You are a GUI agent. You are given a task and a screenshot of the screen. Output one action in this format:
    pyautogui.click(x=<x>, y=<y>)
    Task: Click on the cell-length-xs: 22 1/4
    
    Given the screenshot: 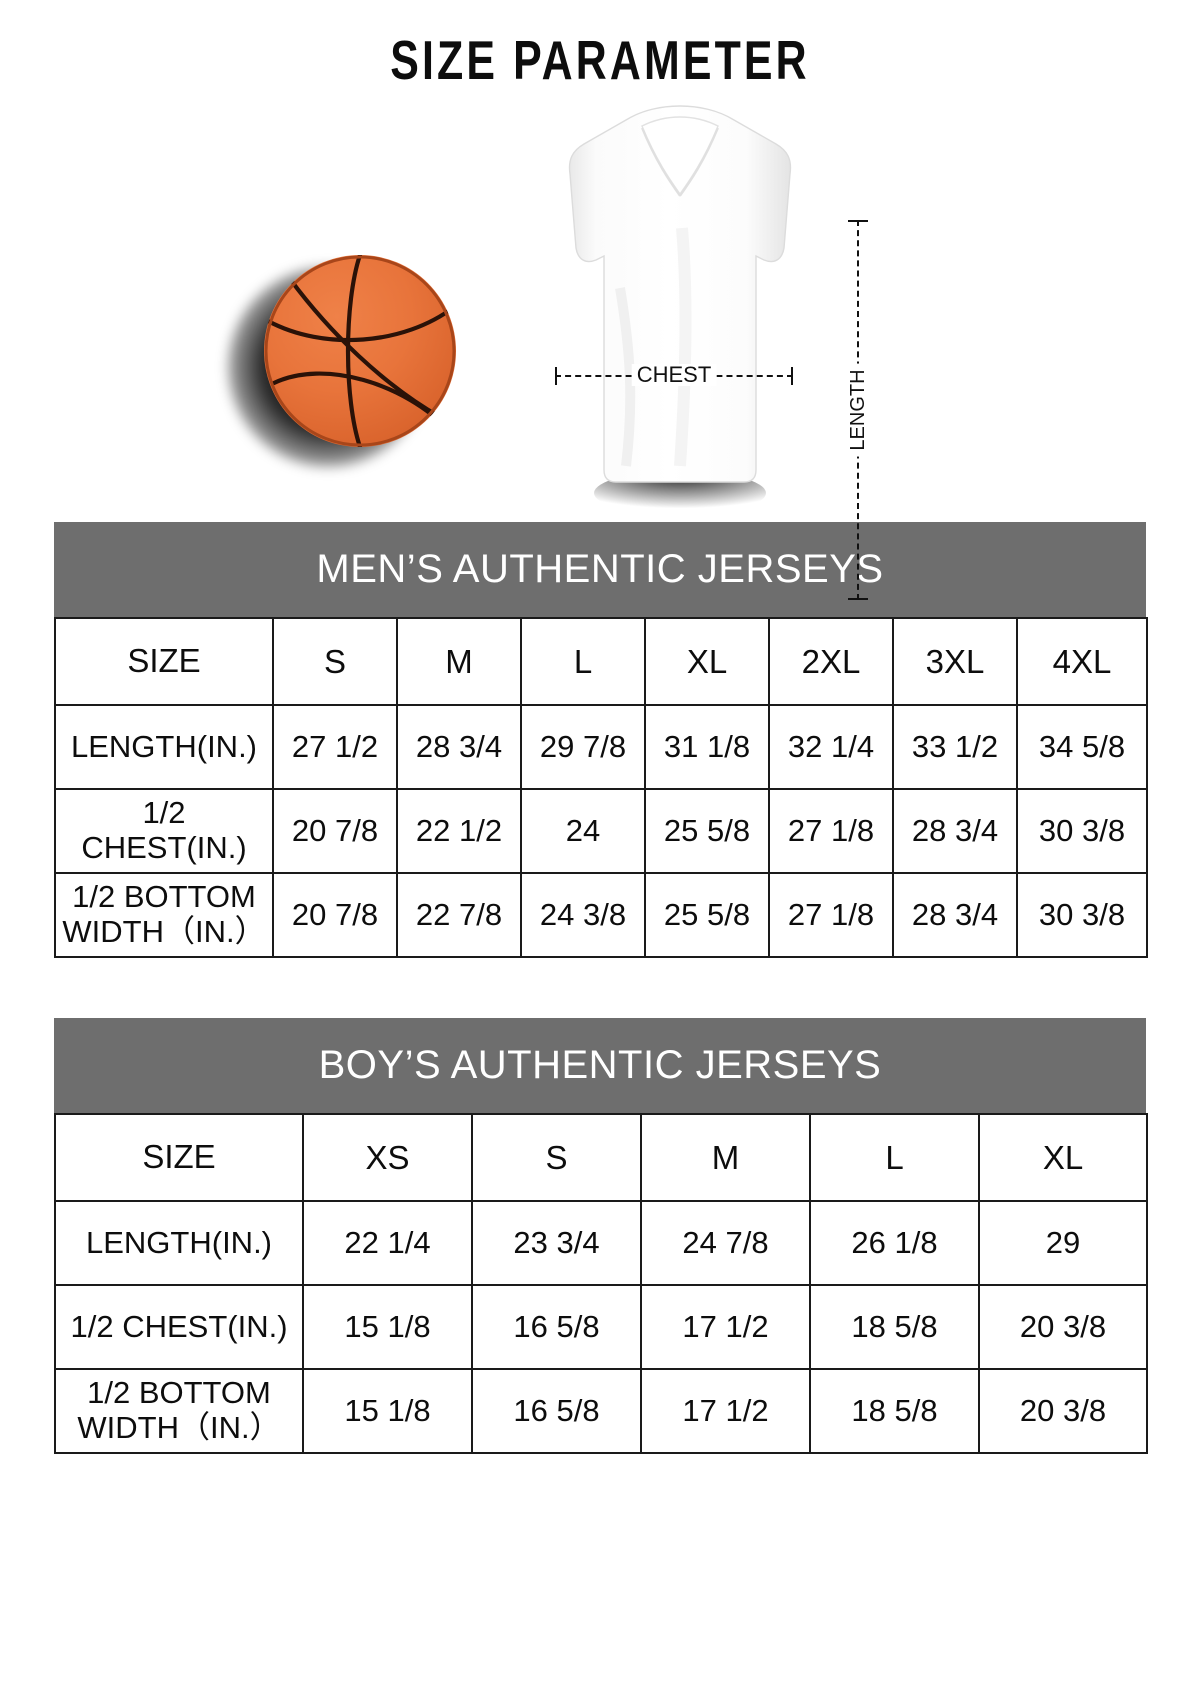 What is the action you would take?
    pyautogui.click(x=387, y=1243)
    